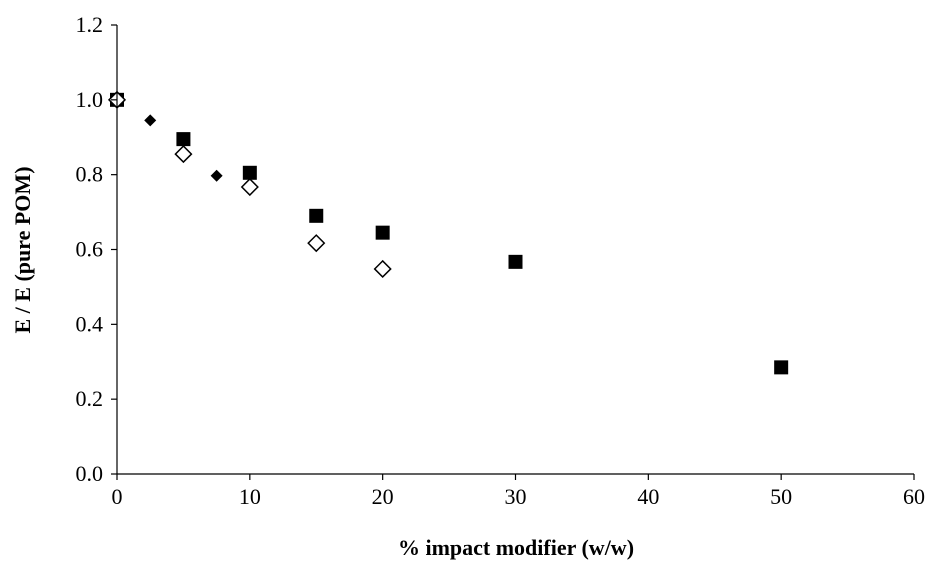 This screenshot has height=564, width=934. What do you see at coordinates (648, 496) in the screenshot?
I see `x-tick-label: 40` at bounding box center [648, 496].